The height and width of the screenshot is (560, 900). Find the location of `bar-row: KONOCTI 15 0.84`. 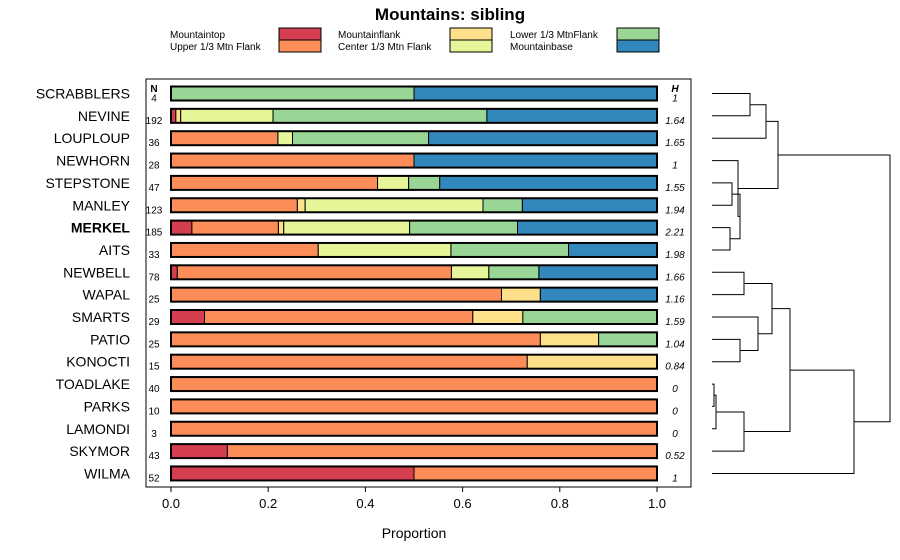

bar-row: KONOCTI 15 0.84 is located at coordinates (375, 363).